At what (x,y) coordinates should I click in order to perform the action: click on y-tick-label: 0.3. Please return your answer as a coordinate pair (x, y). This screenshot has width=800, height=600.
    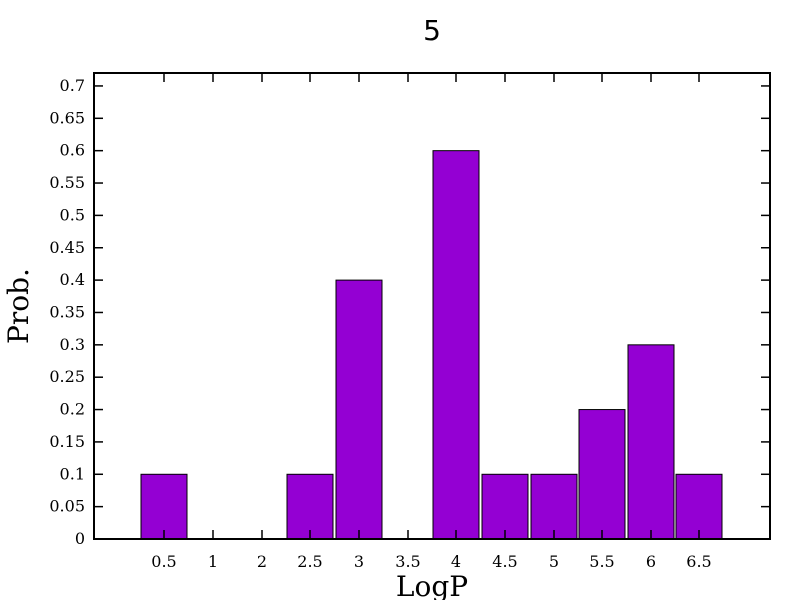
    Looking at the image, I should click on (72, 344).